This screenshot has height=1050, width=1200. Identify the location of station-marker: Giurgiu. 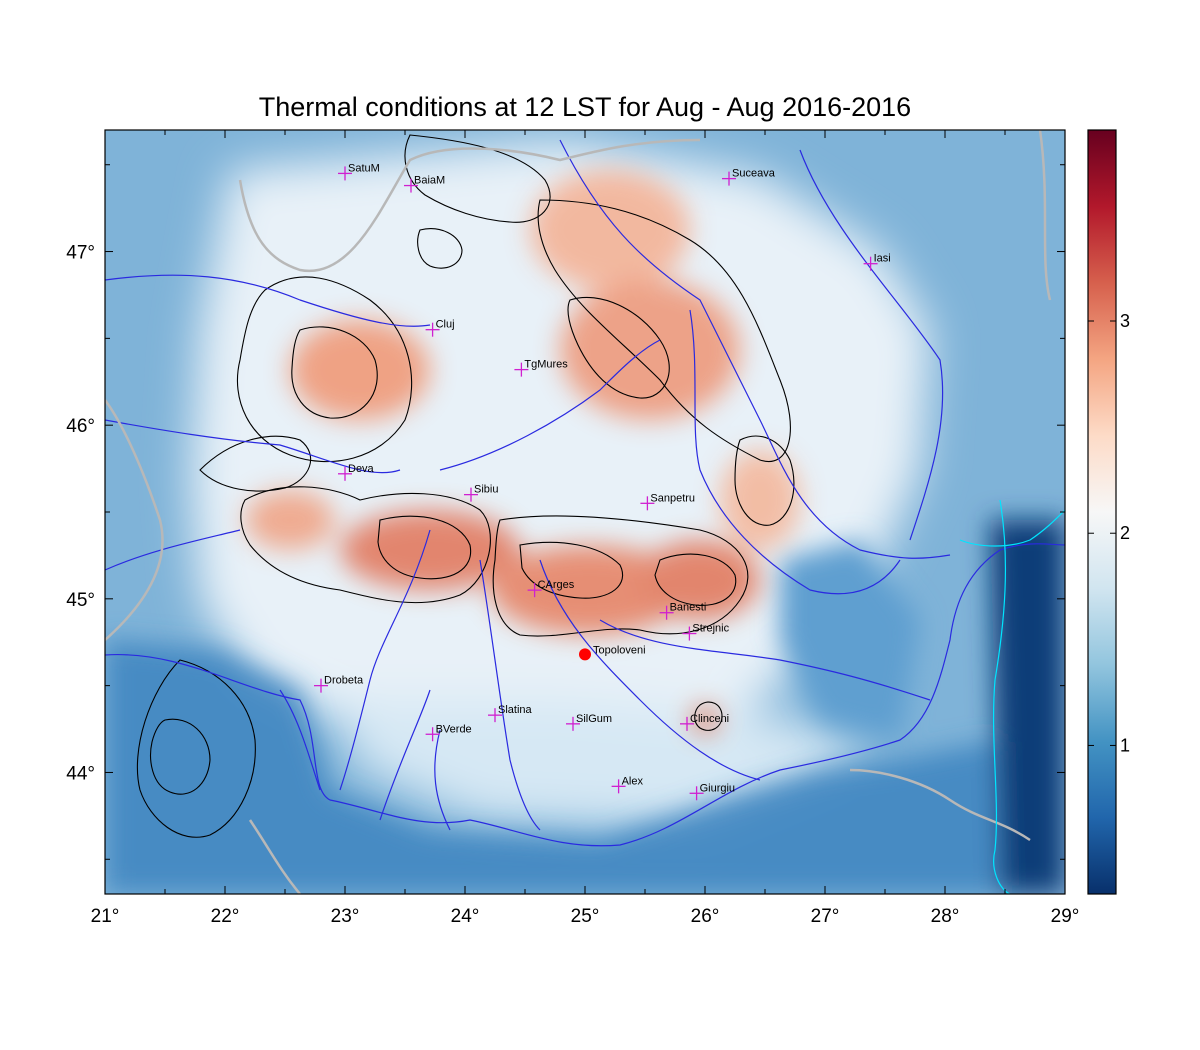
(712, 791).